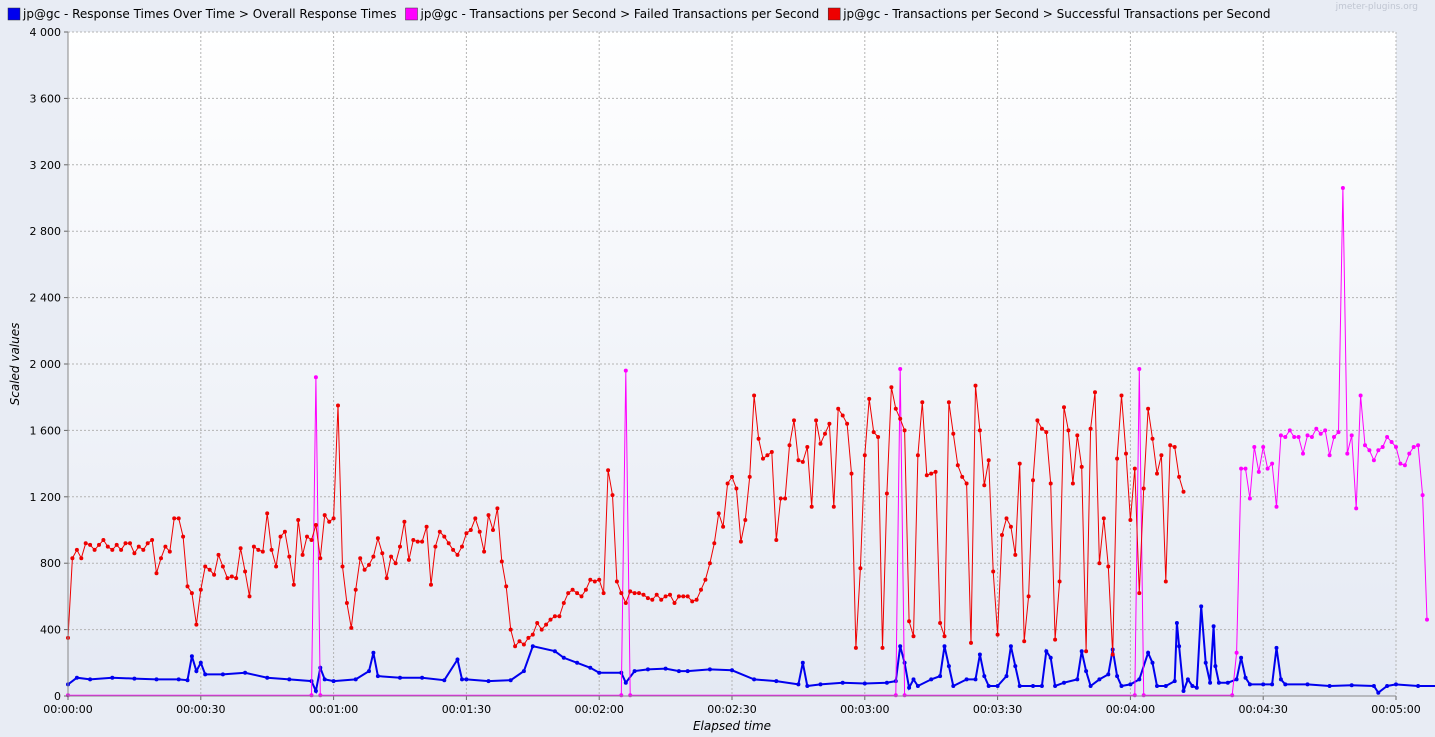  What do you see at coordinates (731, 709) in the screenshot?
I see `x-tick-label: 00:02:30` at bounding box center [731, 709].